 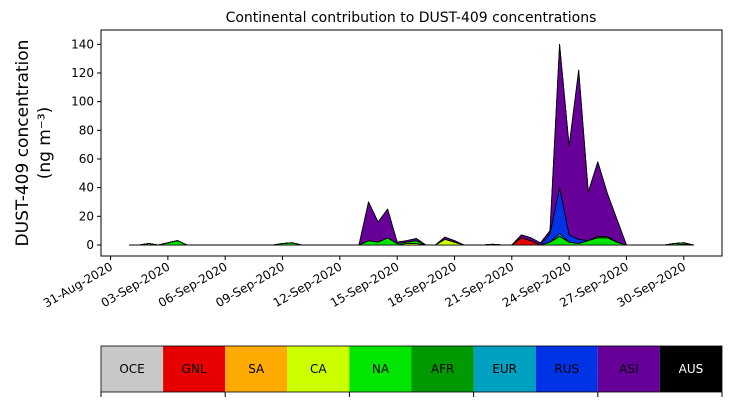 I want to click on y-tick-label: 60, so click(x=86, y=159).